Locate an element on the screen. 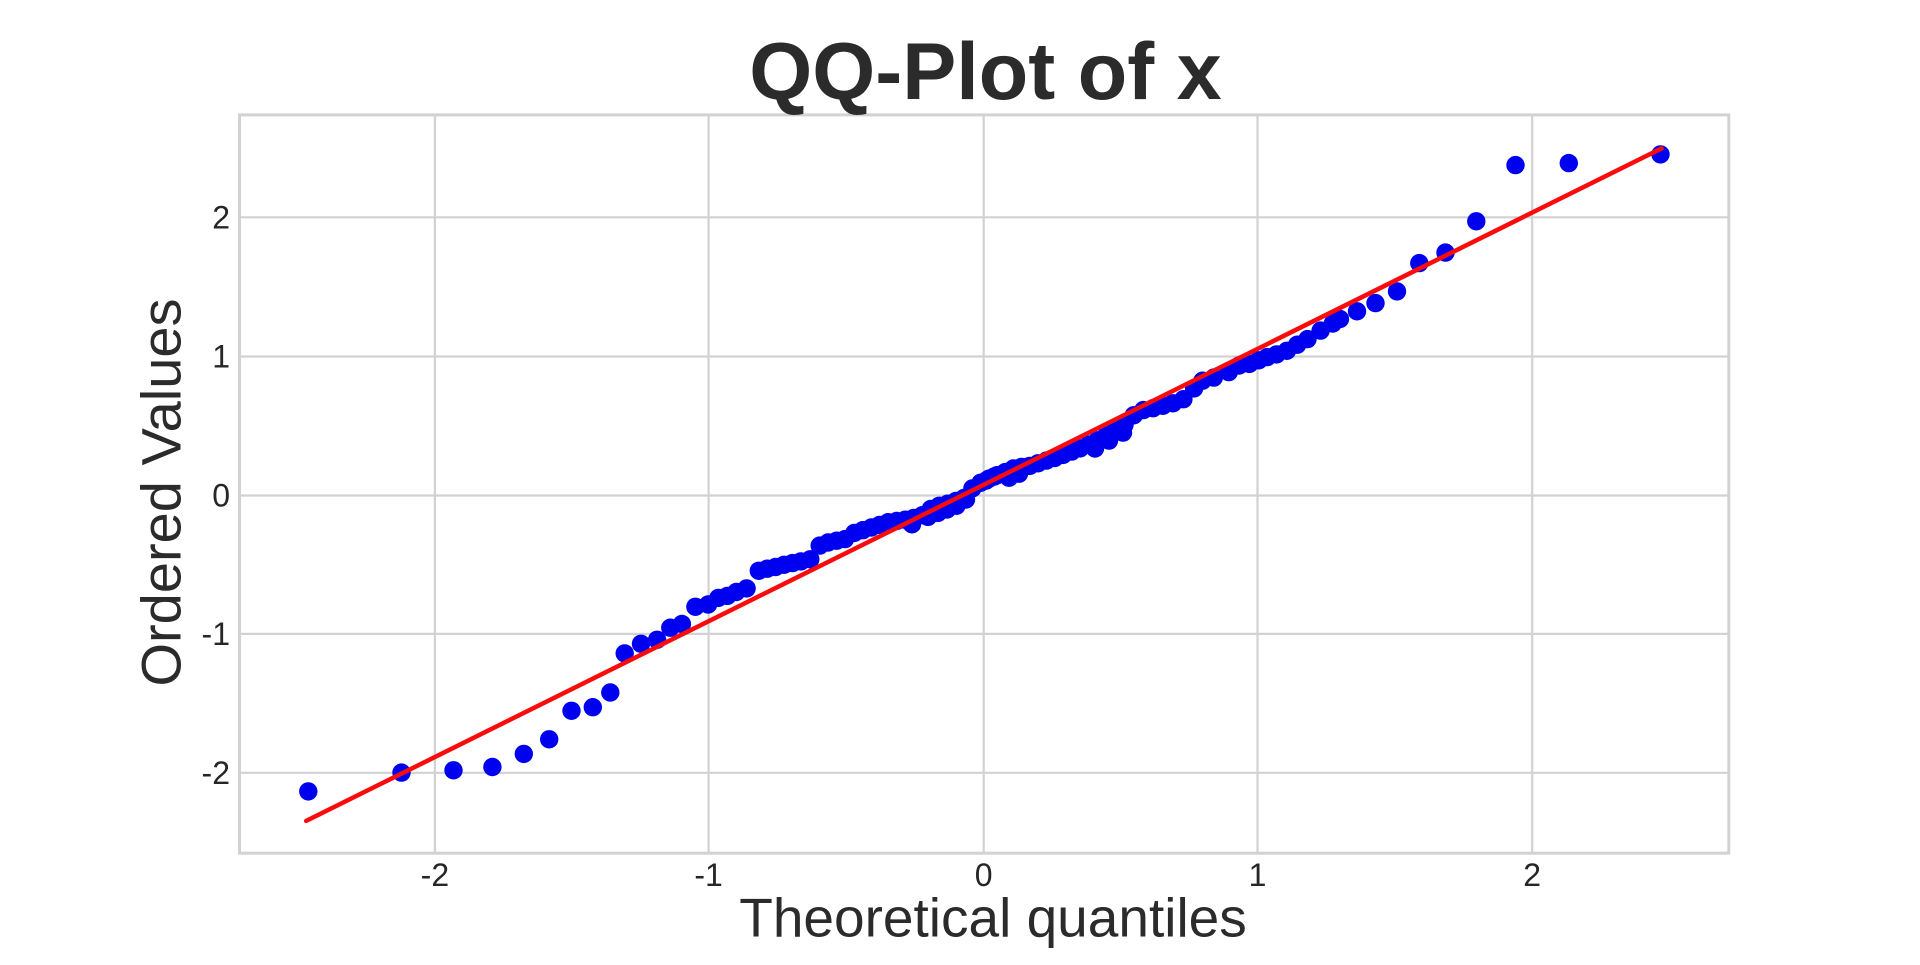 The height and width of the screenshot is (965, 1920). svg-text: Theoretical quantiles is located at coordinates (993, 918).